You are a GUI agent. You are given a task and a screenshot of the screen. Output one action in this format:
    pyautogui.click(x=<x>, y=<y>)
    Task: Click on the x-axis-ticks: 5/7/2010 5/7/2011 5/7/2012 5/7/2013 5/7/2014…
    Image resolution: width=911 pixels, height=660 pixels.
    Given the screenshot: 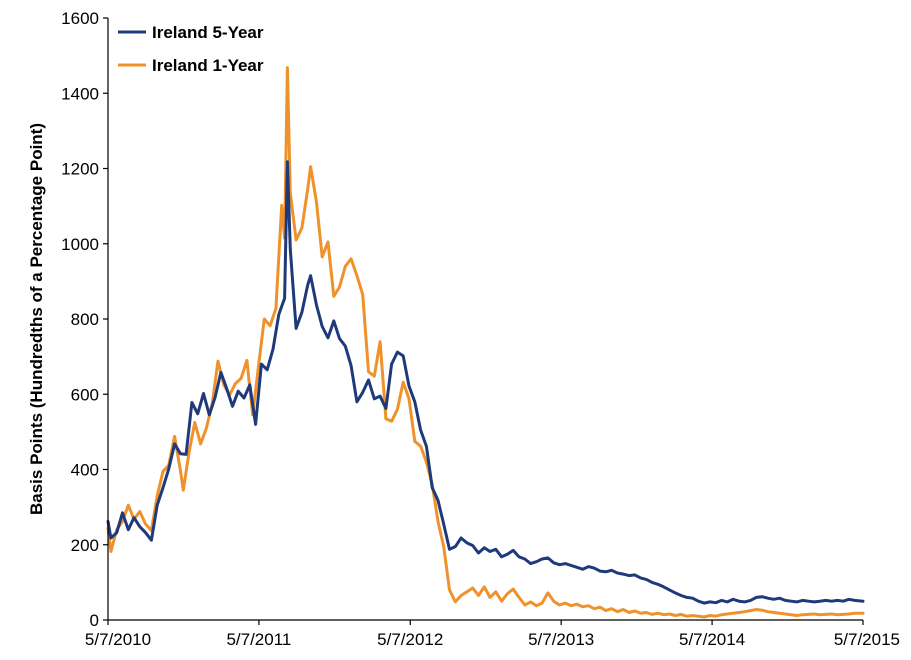 What is the action you would take?
    pyautogui.click(x=492, y=634)
    